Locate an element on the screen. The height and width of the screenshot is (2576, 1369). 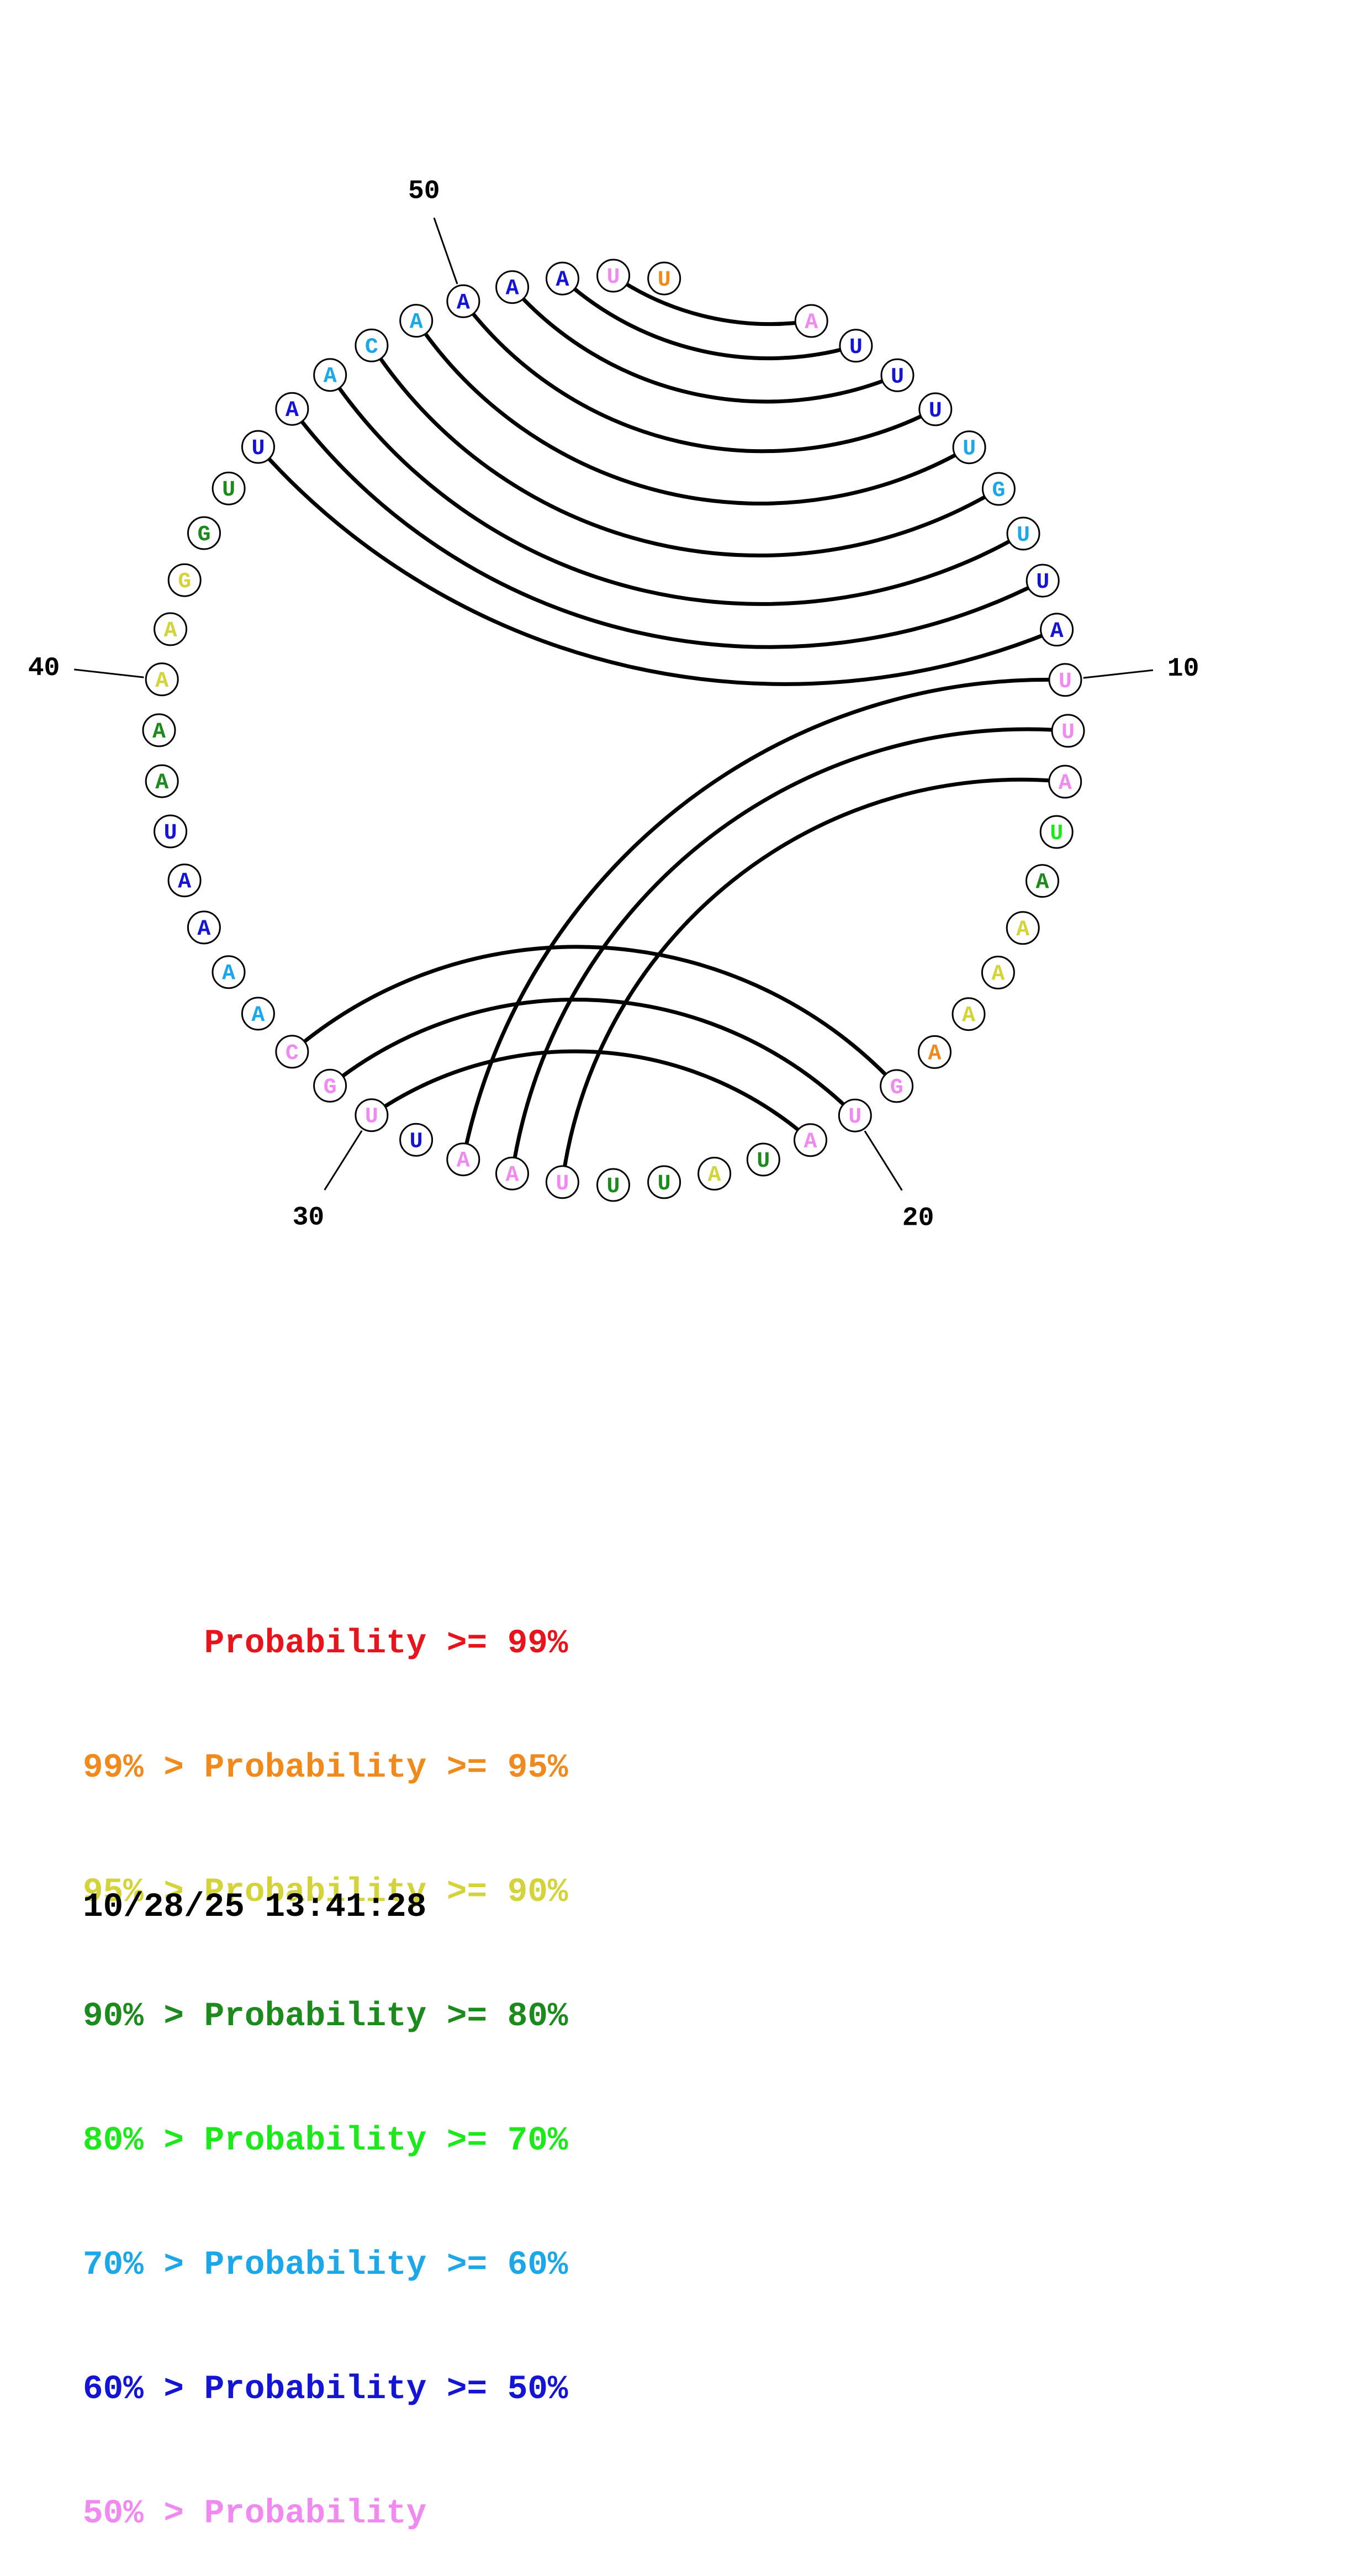
legend-row-p80: 90% > Probability >= 80% is located at coordinates (325, 2017).